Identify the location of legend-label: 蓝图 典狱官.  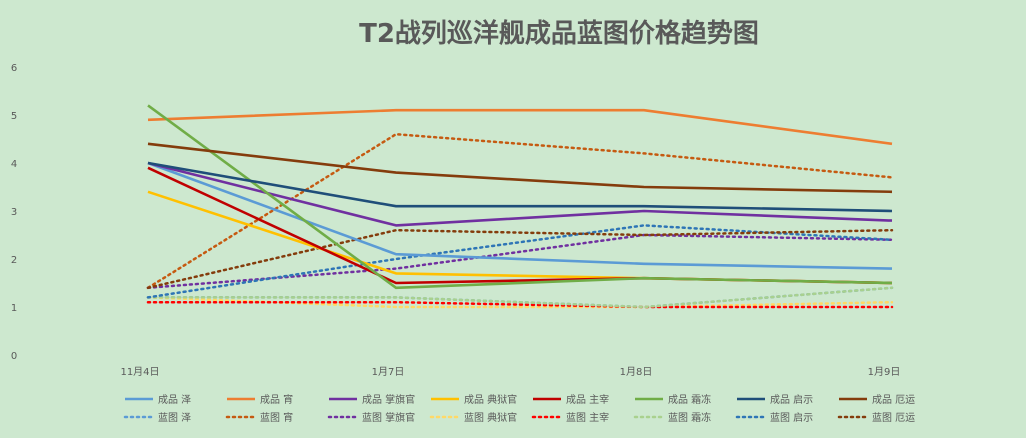
(490, 417).